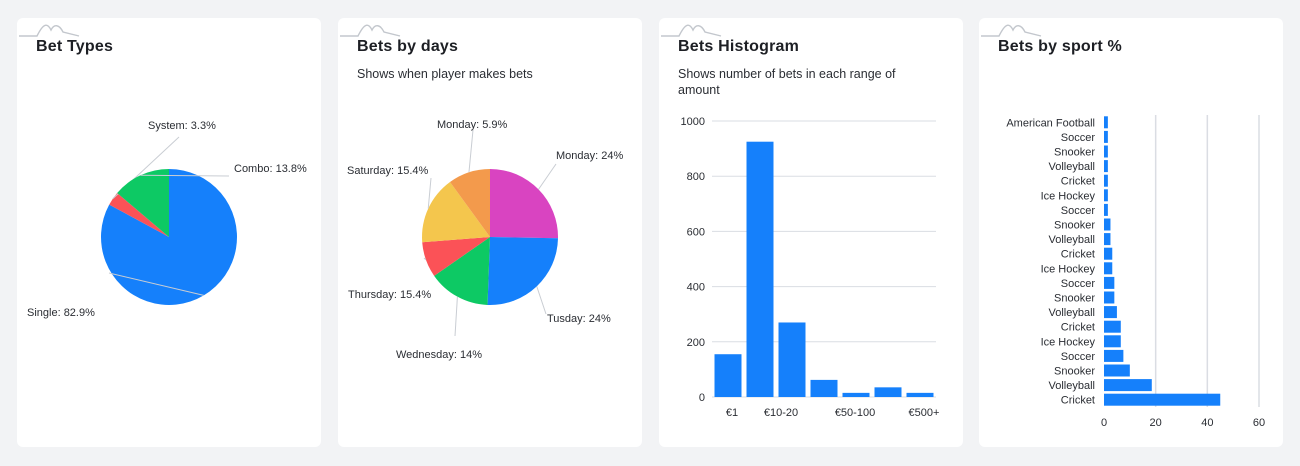 This screenshot has width=1300, height=466. Describe the element at coordinates (472, 125) in the screenshot. I see `slice-label: Monday: 5.9%` at that location.